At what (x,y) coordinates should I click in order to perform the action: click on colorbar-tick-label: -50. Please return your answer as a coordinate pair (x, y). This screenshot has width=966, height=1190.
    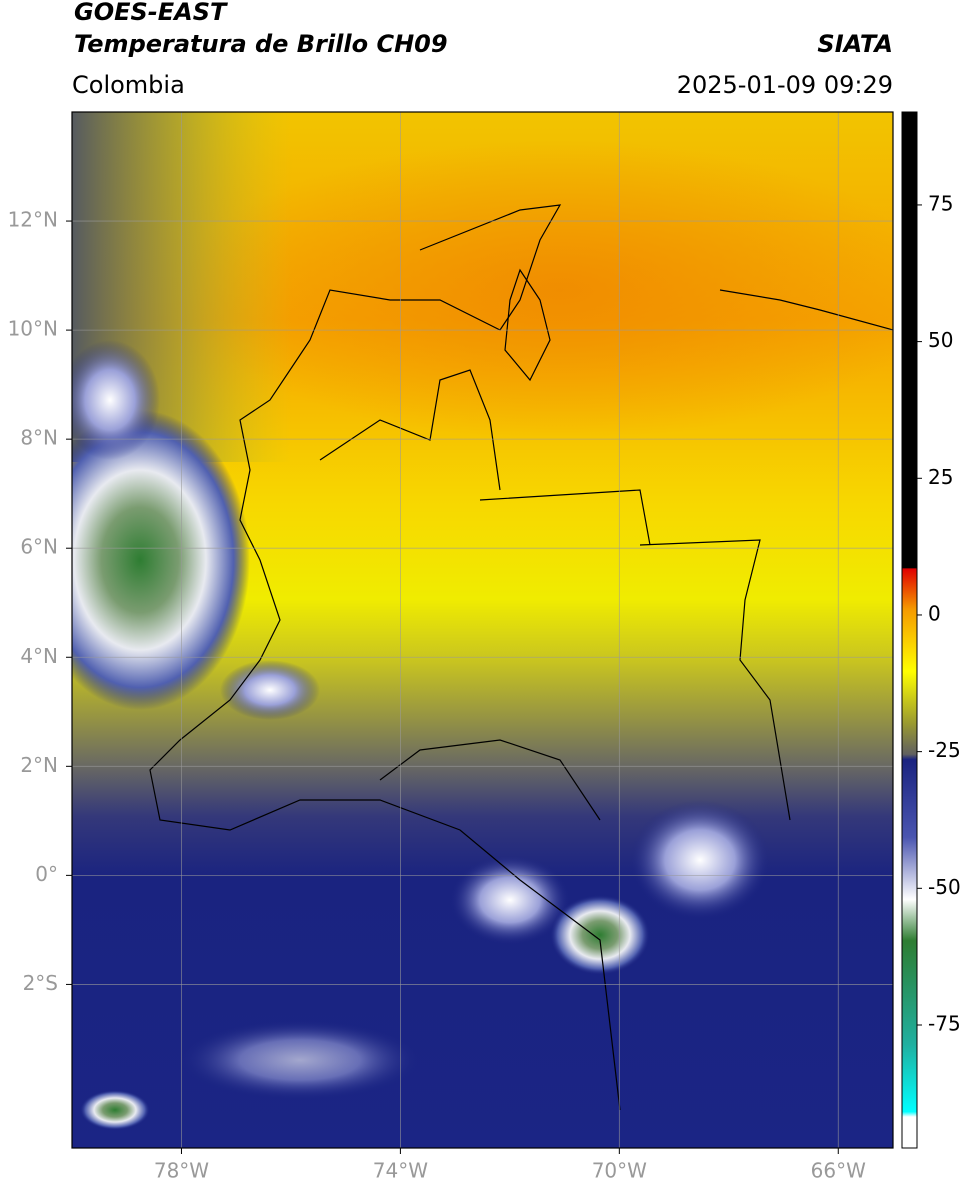
    Looking at the image, I should click on (944, 887).